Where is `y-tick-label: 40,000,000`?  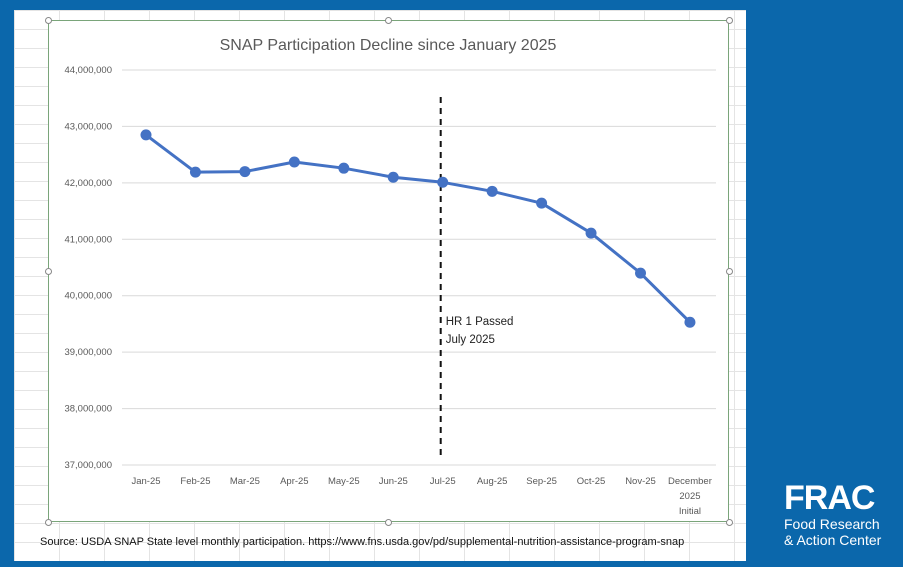 y-tick-label: 40,000,000 is located at coordinates (88, 296).